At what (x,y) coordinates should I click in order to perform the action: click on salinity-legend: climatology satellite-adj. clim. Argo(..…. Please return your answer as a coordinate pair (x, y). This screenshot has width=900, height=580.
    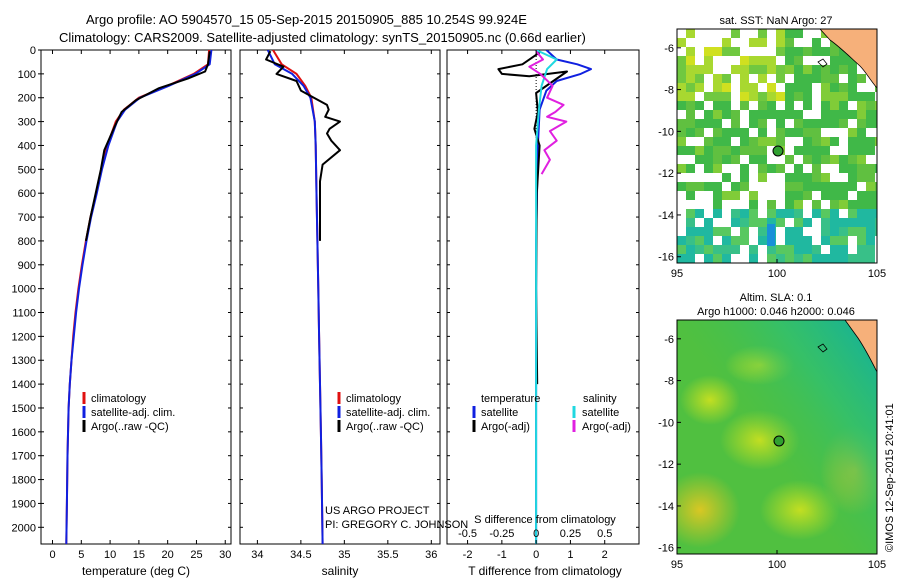
    Looking at the image, I should click on (383, 412).